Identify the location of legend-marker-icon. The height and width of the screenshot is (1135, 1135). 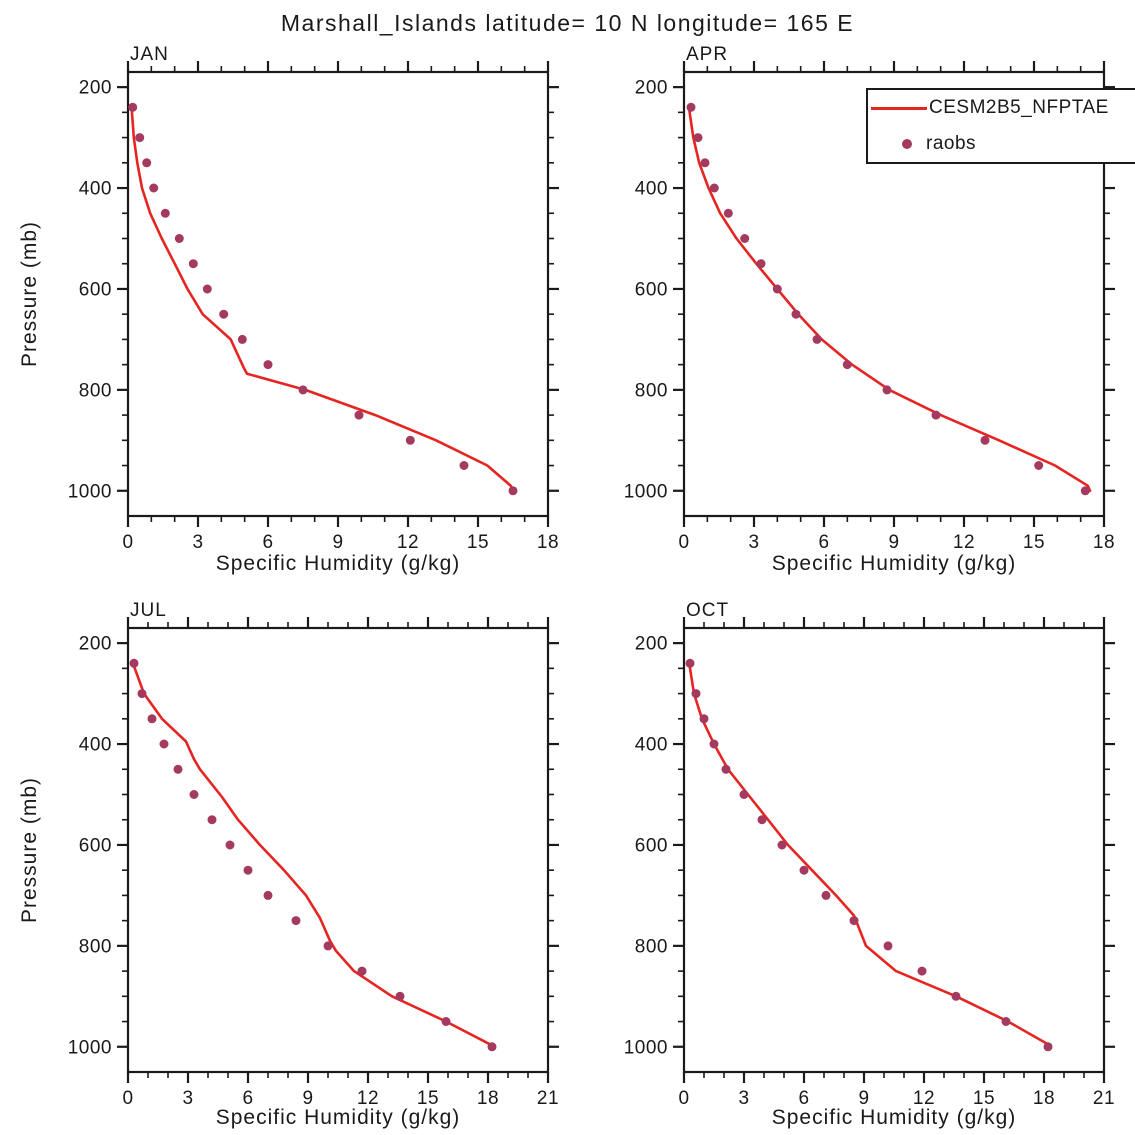
(907, 144).